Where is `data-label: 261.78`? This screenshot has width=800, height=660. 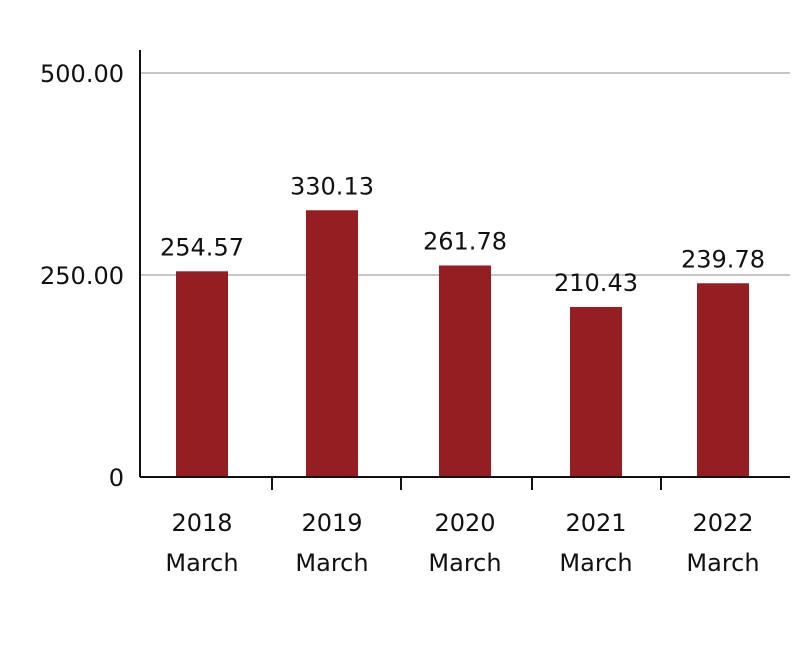 data-label: 261.78 is located at coordinates (465, 241).